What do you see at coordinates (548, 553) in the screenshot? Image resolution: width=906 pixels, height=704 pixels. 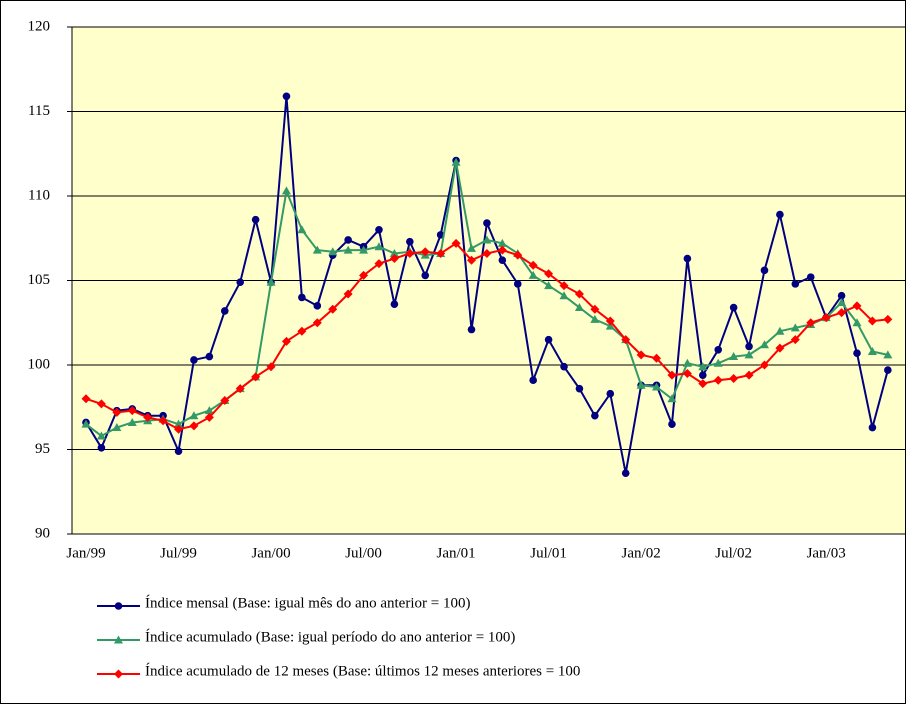 I see `x-tick-label: Jul/01` at bounding box center [548, 553].